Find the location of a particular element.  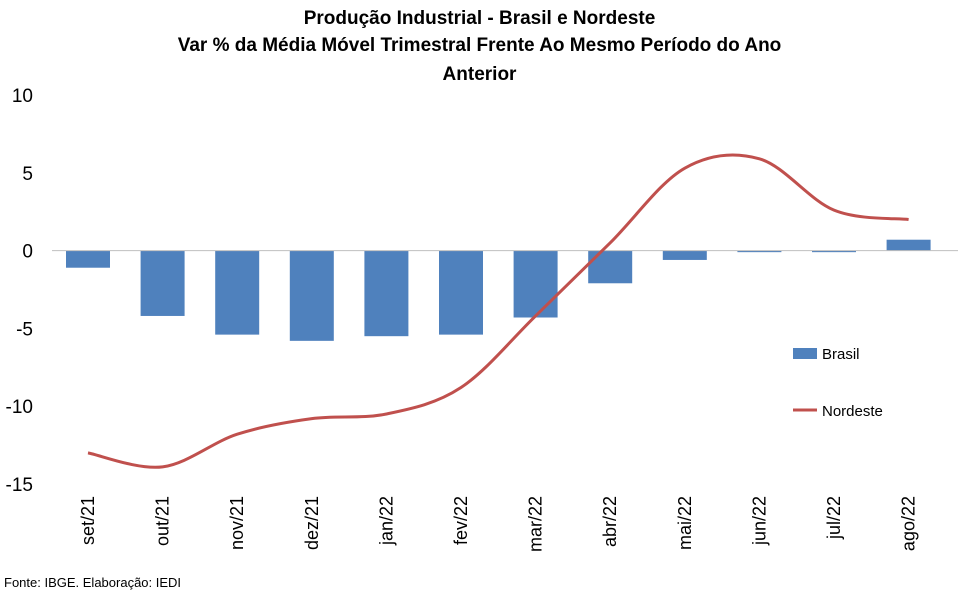

y-tick-label: 10 is located at coordinates (22, 96).